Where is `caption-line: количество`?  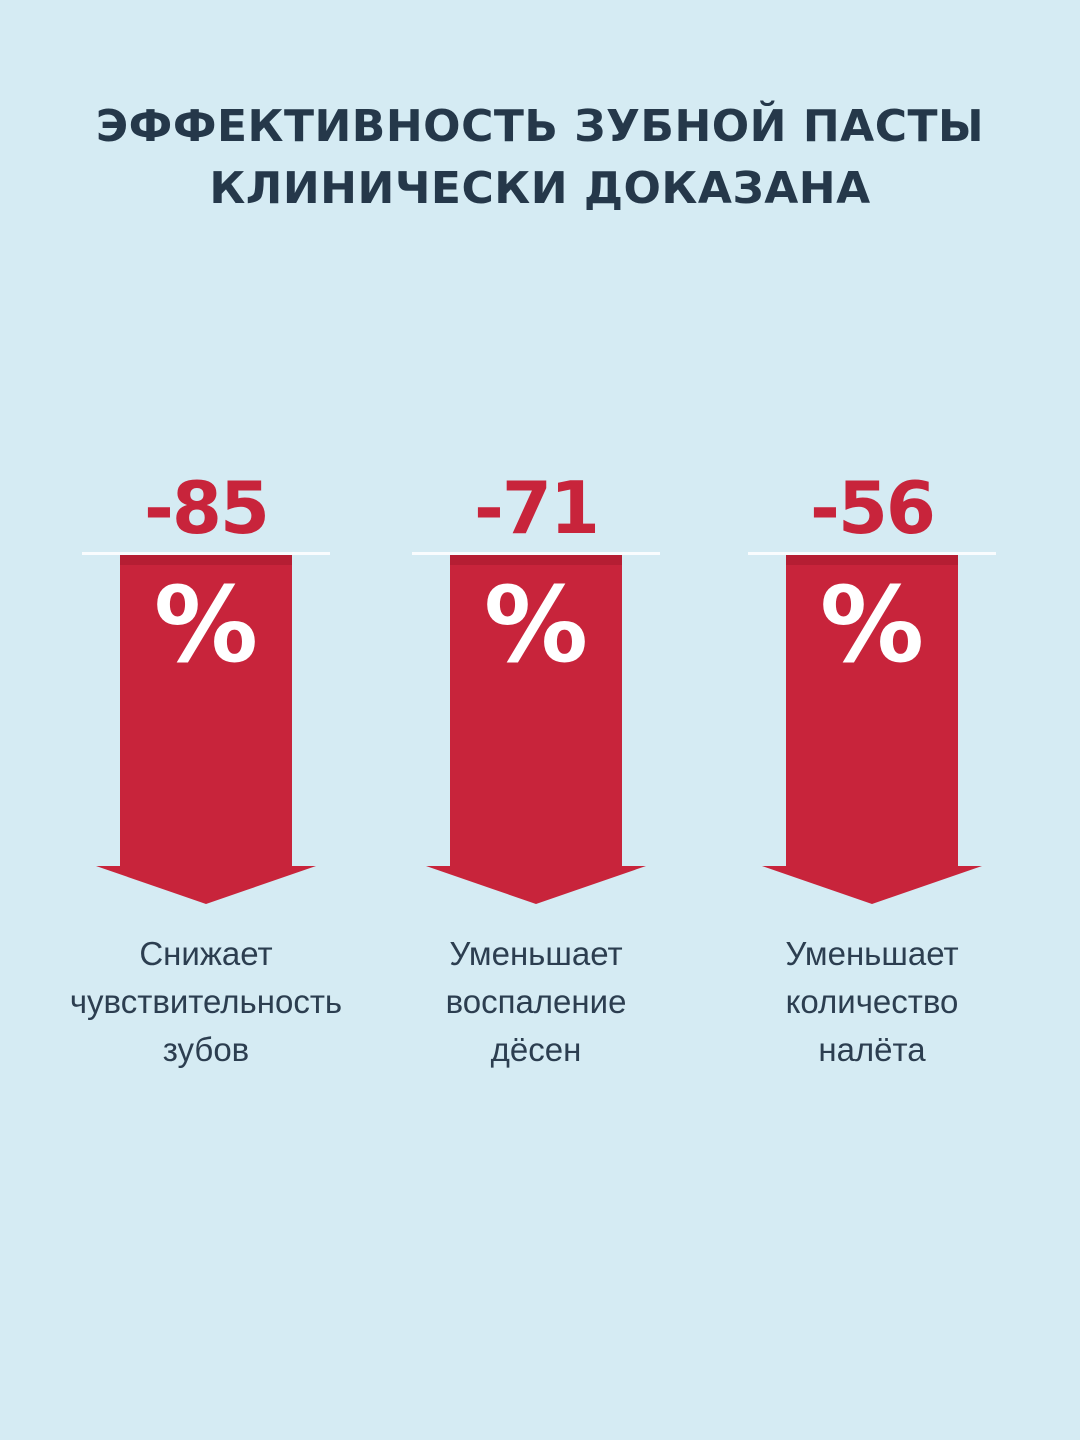
caption-line: количество is located at coordinates (872, 1001).